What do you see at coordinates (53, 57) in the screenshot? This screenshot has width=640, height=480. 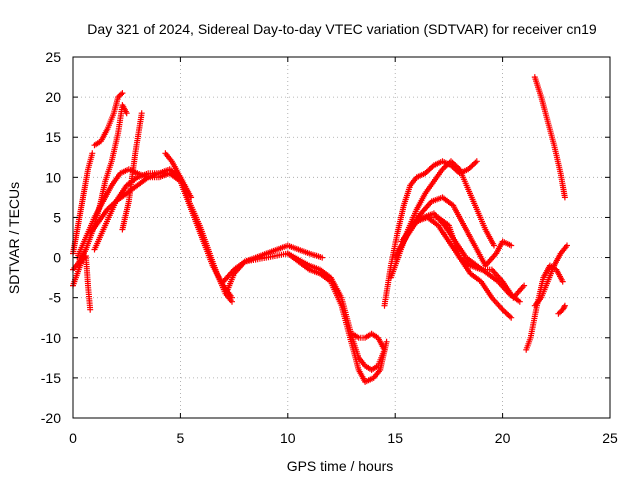 I see `y-tick-label: 25` at bounding box center [53, 57].